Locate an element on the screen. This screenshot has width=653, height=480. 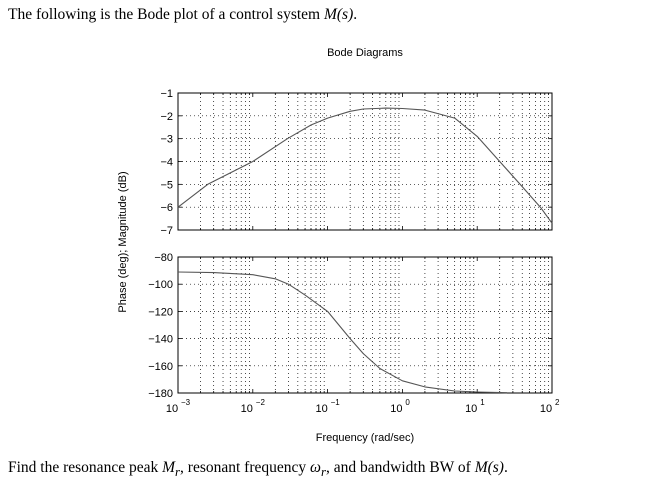
y-tick-label: −3 is located at coordinates (166, 140).